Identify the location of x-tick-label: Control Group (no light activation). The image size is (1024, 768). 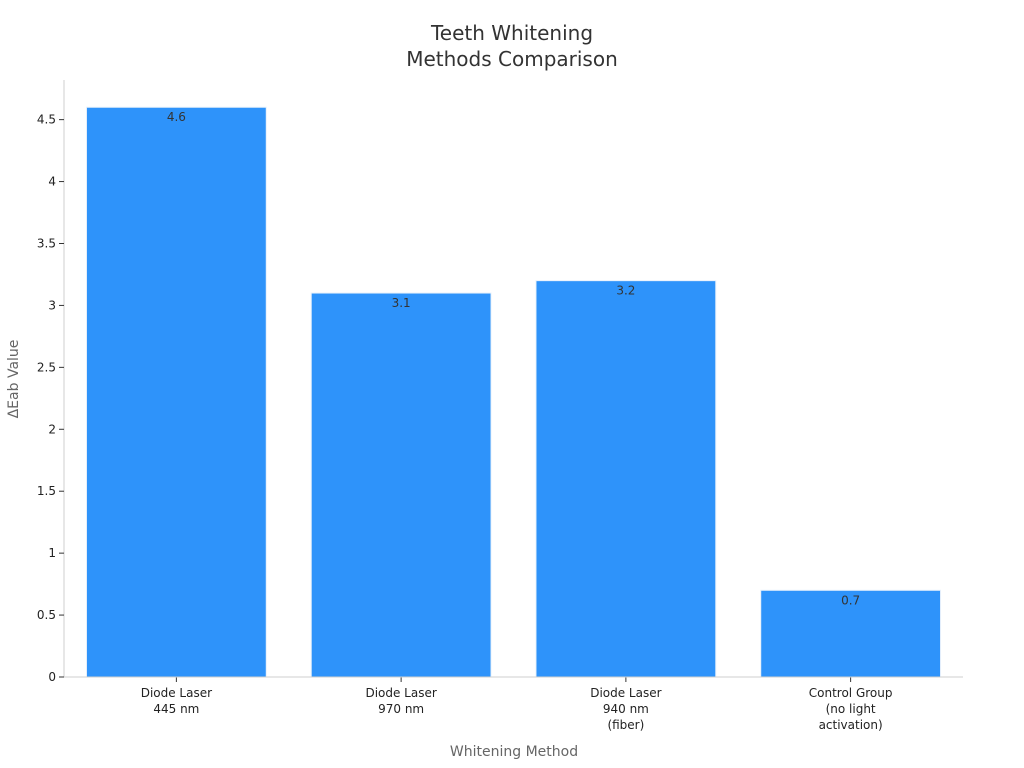
(851, 709).